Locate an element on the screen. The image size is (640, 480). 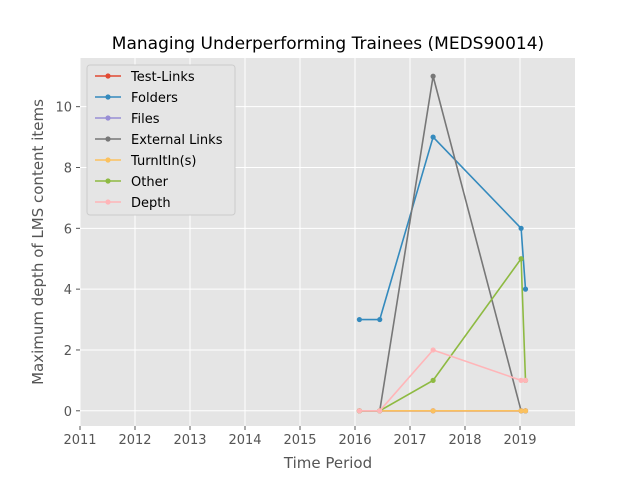
x-tick-label: 2018 is located at coordinates (464, 440).